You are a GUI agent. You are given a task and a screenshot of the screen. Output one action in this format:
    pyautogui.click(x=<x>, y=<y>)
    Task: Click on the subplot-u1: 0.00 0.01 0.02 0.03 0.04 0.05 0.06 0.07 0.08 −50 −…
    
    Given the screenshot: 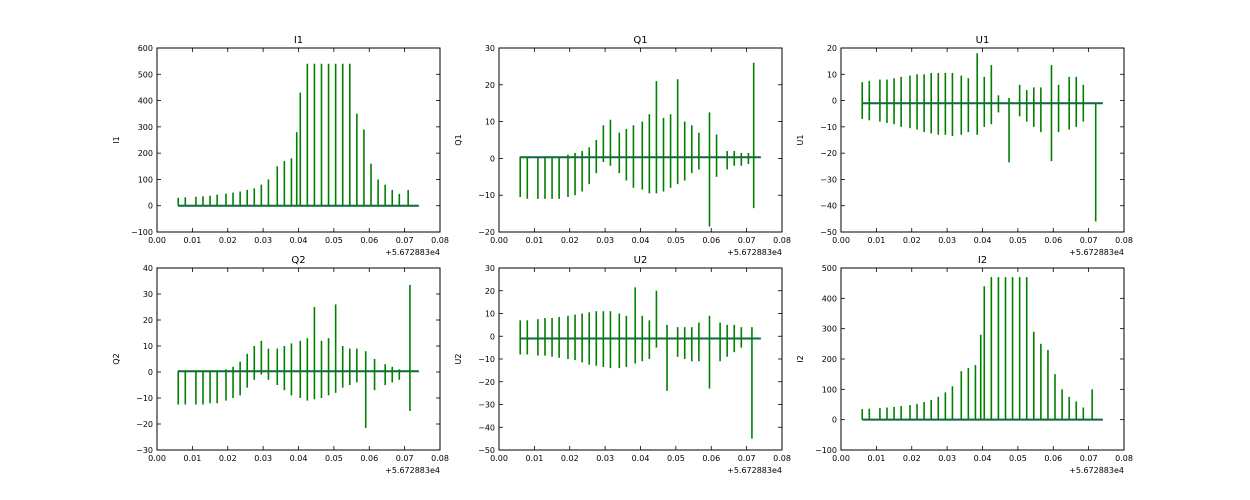 What is the action you would take?
    pyautogui.click(x=964, y=146)
    